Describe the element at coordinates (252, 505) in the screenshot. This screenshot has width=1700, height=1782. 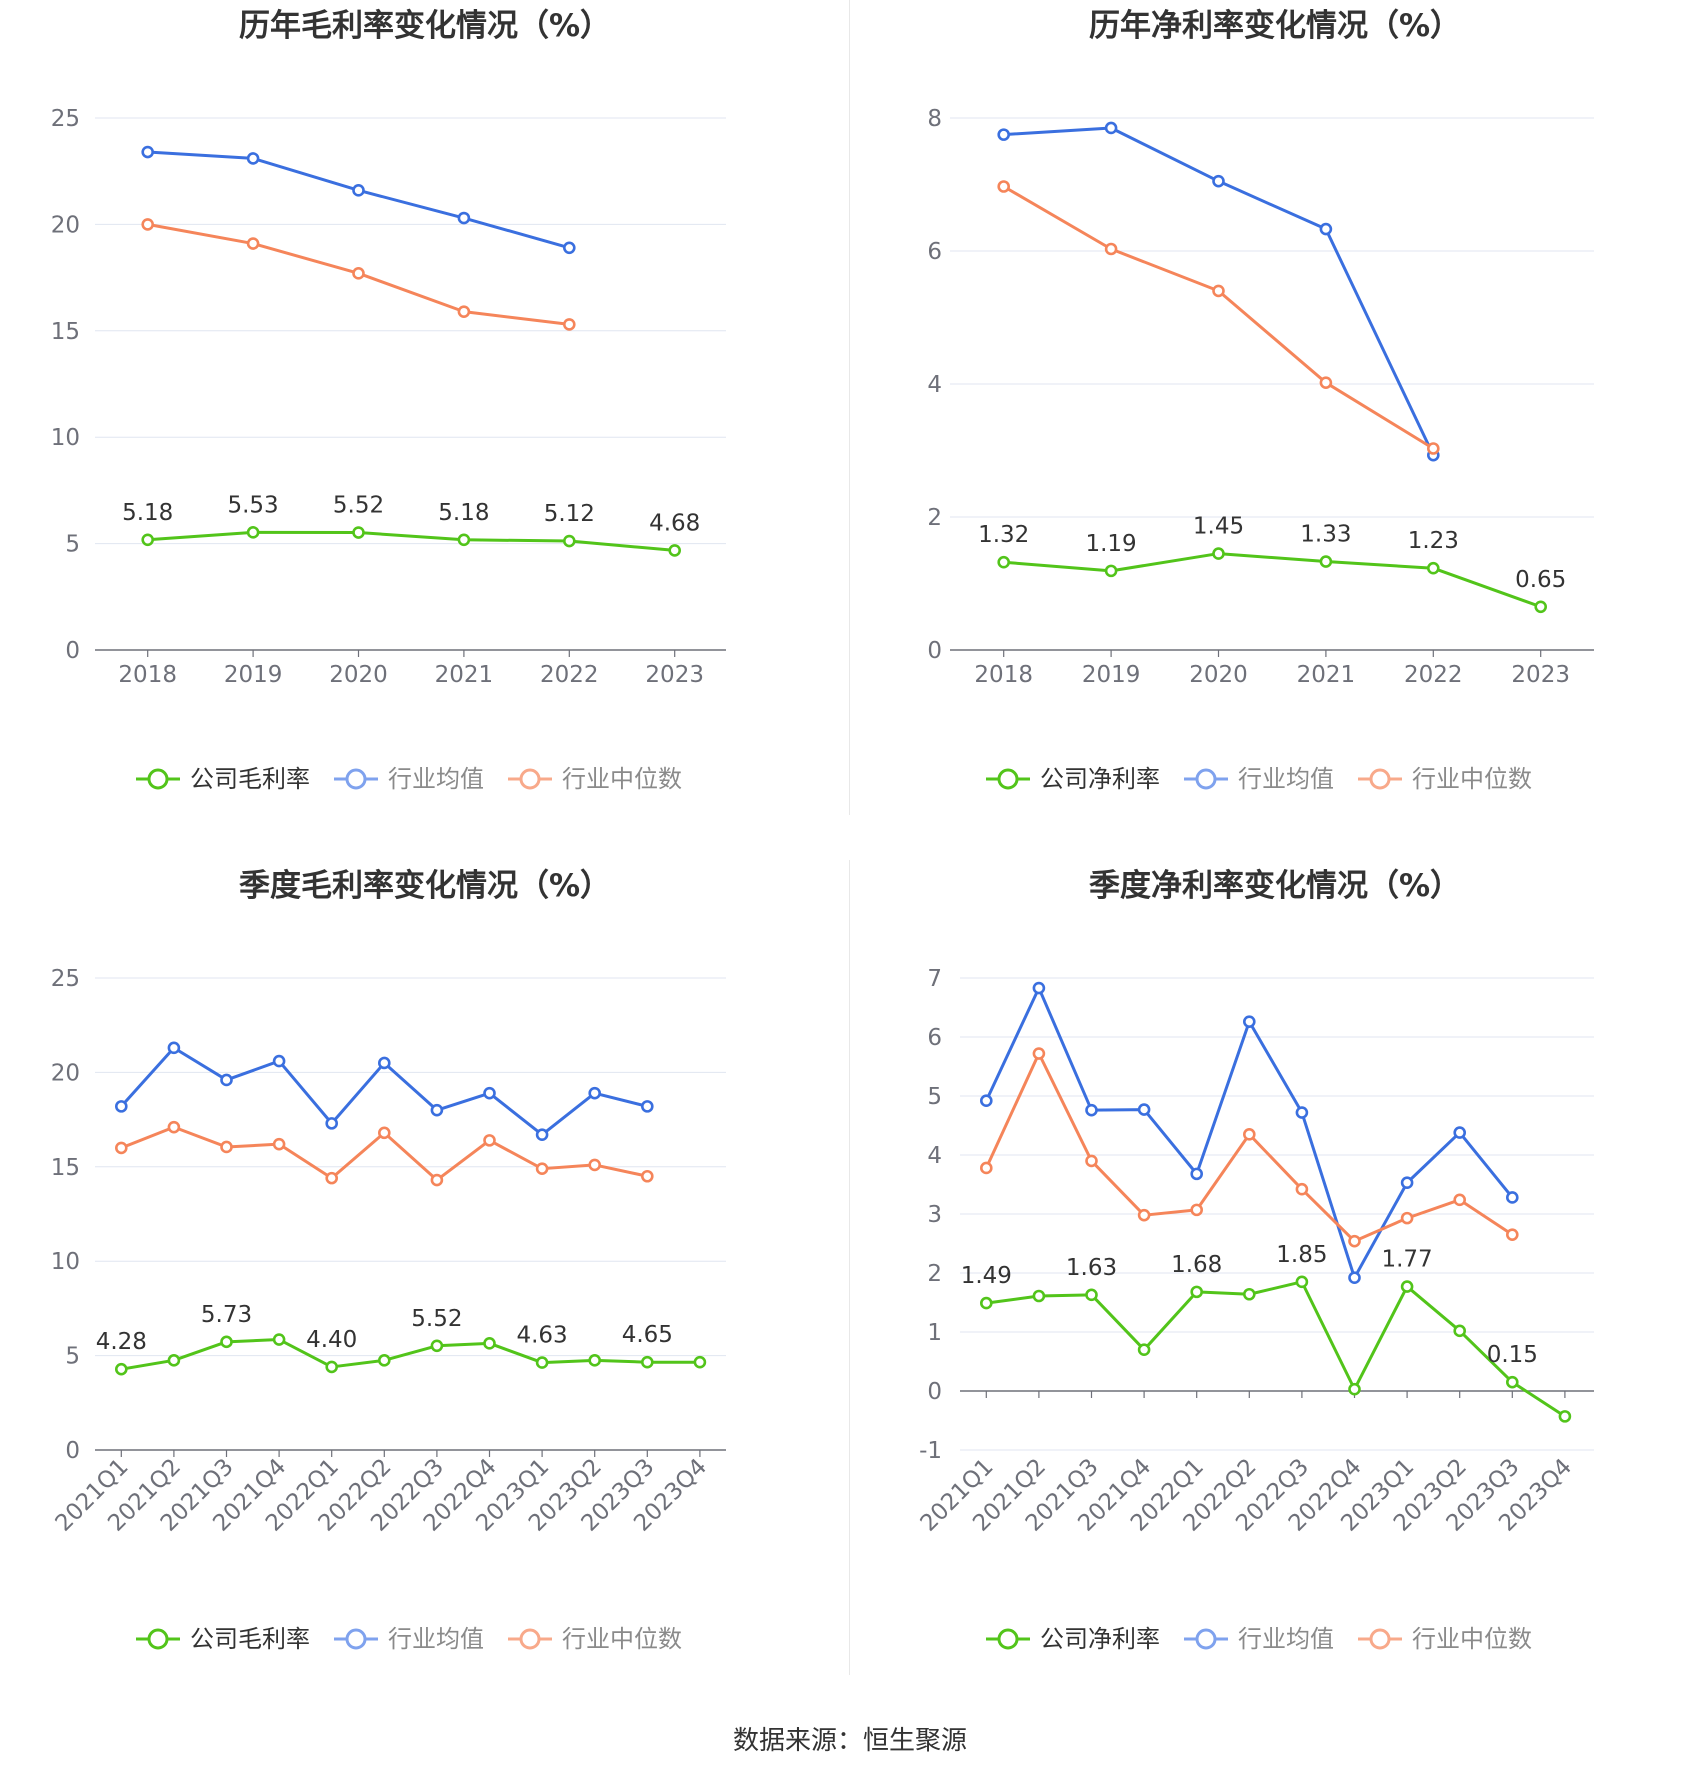
I see `data-label: 5.53` at that location.